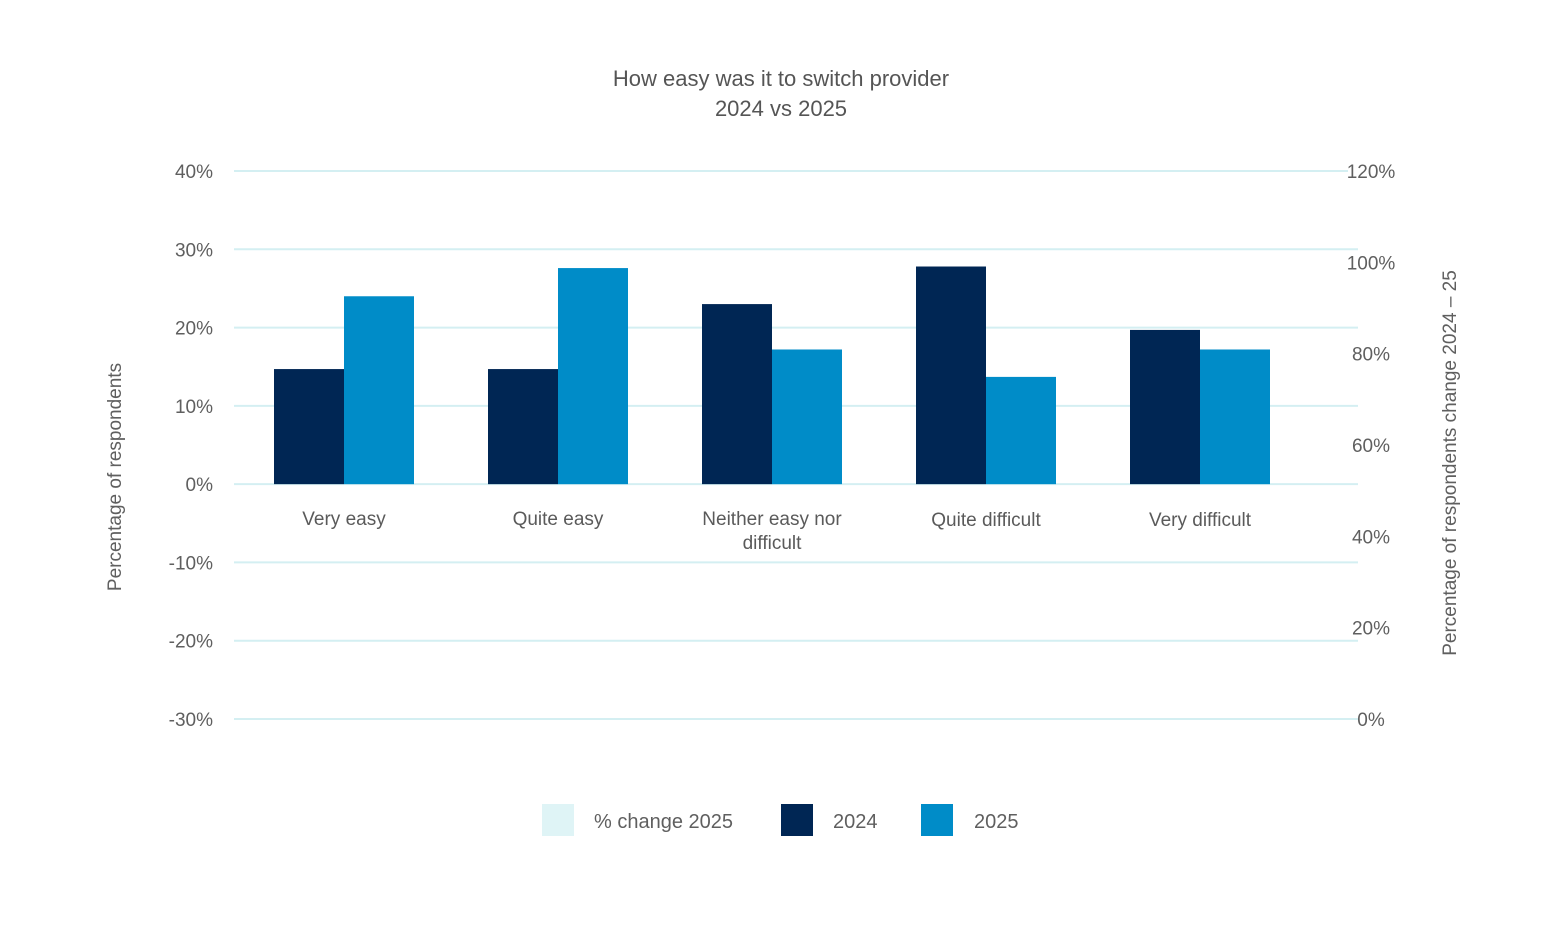 Image resolution: width=1563 pixels, height=938 pixels. What do you see at coordinates (1371, 263) in the screenshot?
I see `y2-tick-label: 100%` at bounding box center [1371, 263].